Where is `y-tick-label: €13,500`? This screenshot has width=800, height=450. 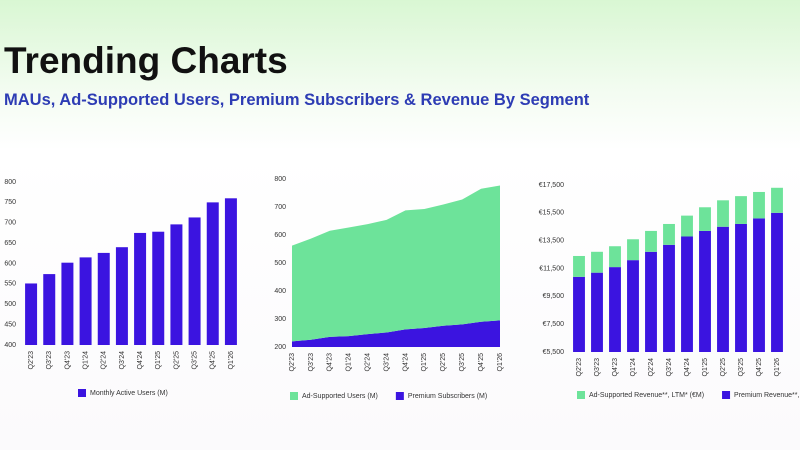 y-tick-label: €13,500 is located at coordinates (551, 241).